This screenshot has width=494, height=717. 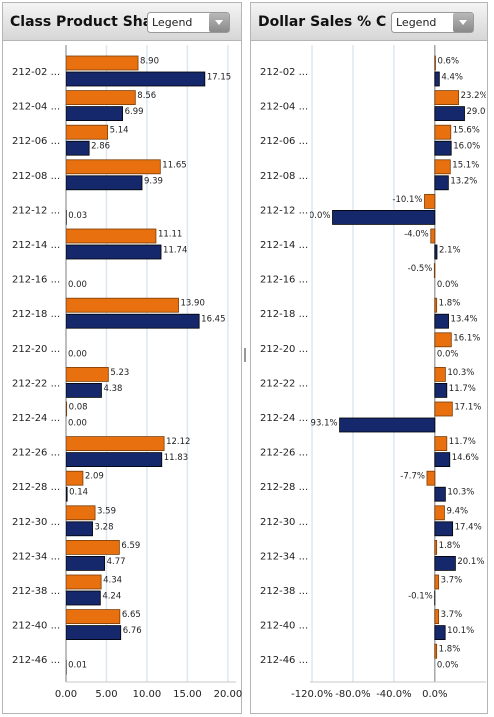 I want to click on value-label: 16.45, so click(x=213, y=320).